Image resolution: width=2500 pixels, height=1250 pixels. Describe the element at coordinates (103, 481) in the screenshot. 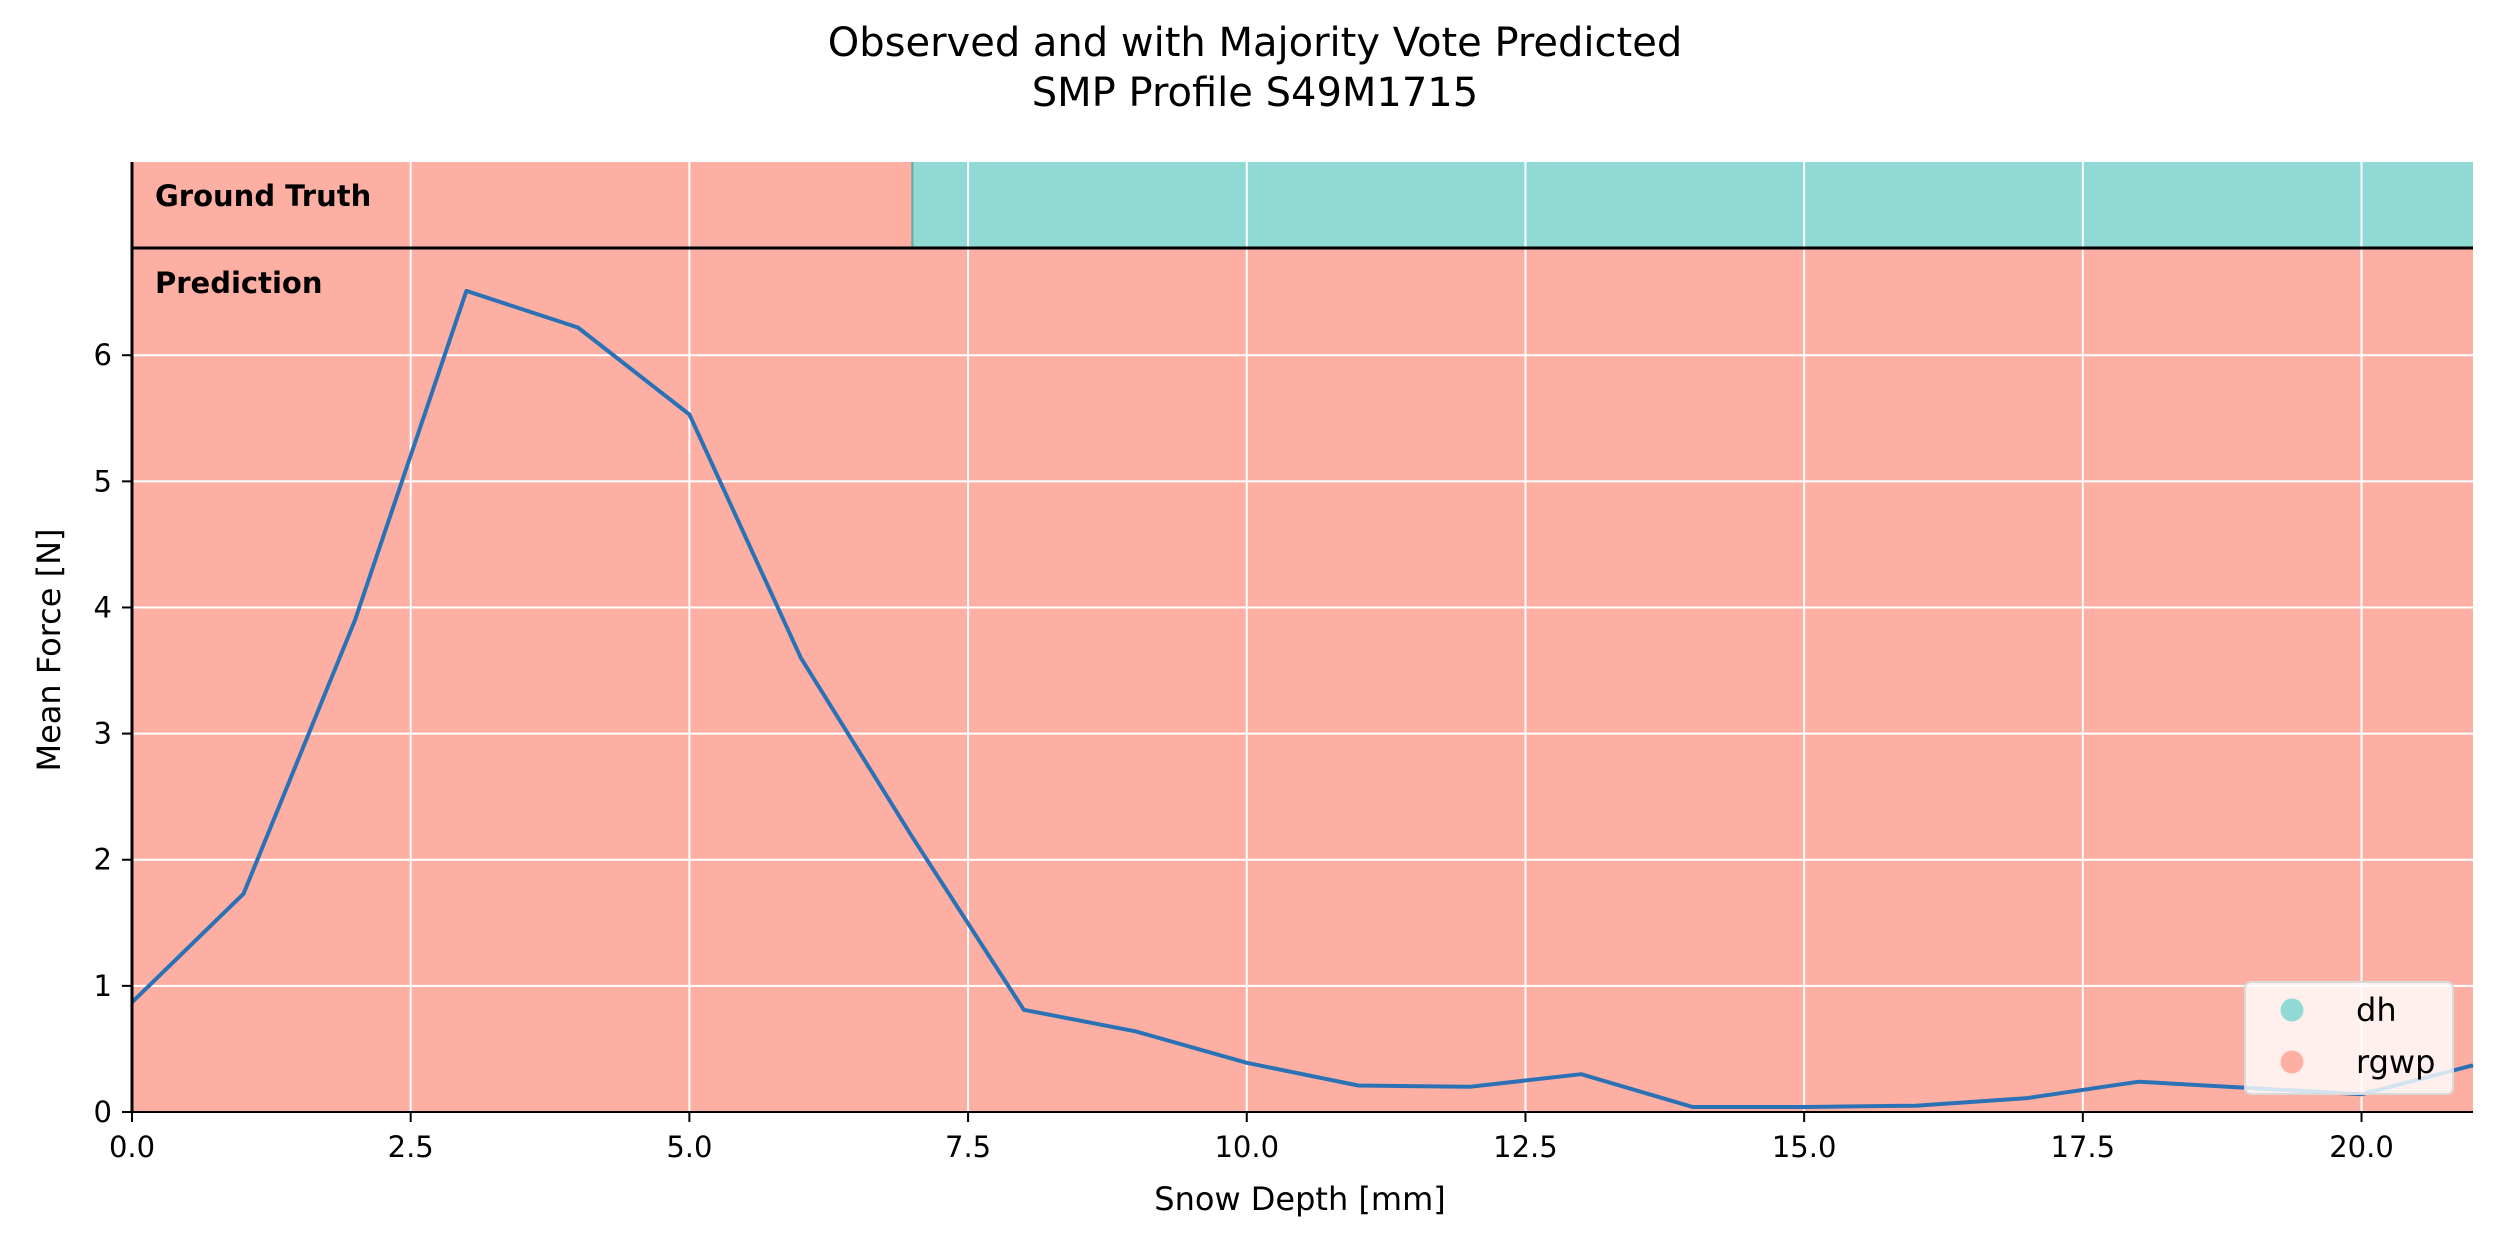

I see `y-tick-label: 5` at that location.